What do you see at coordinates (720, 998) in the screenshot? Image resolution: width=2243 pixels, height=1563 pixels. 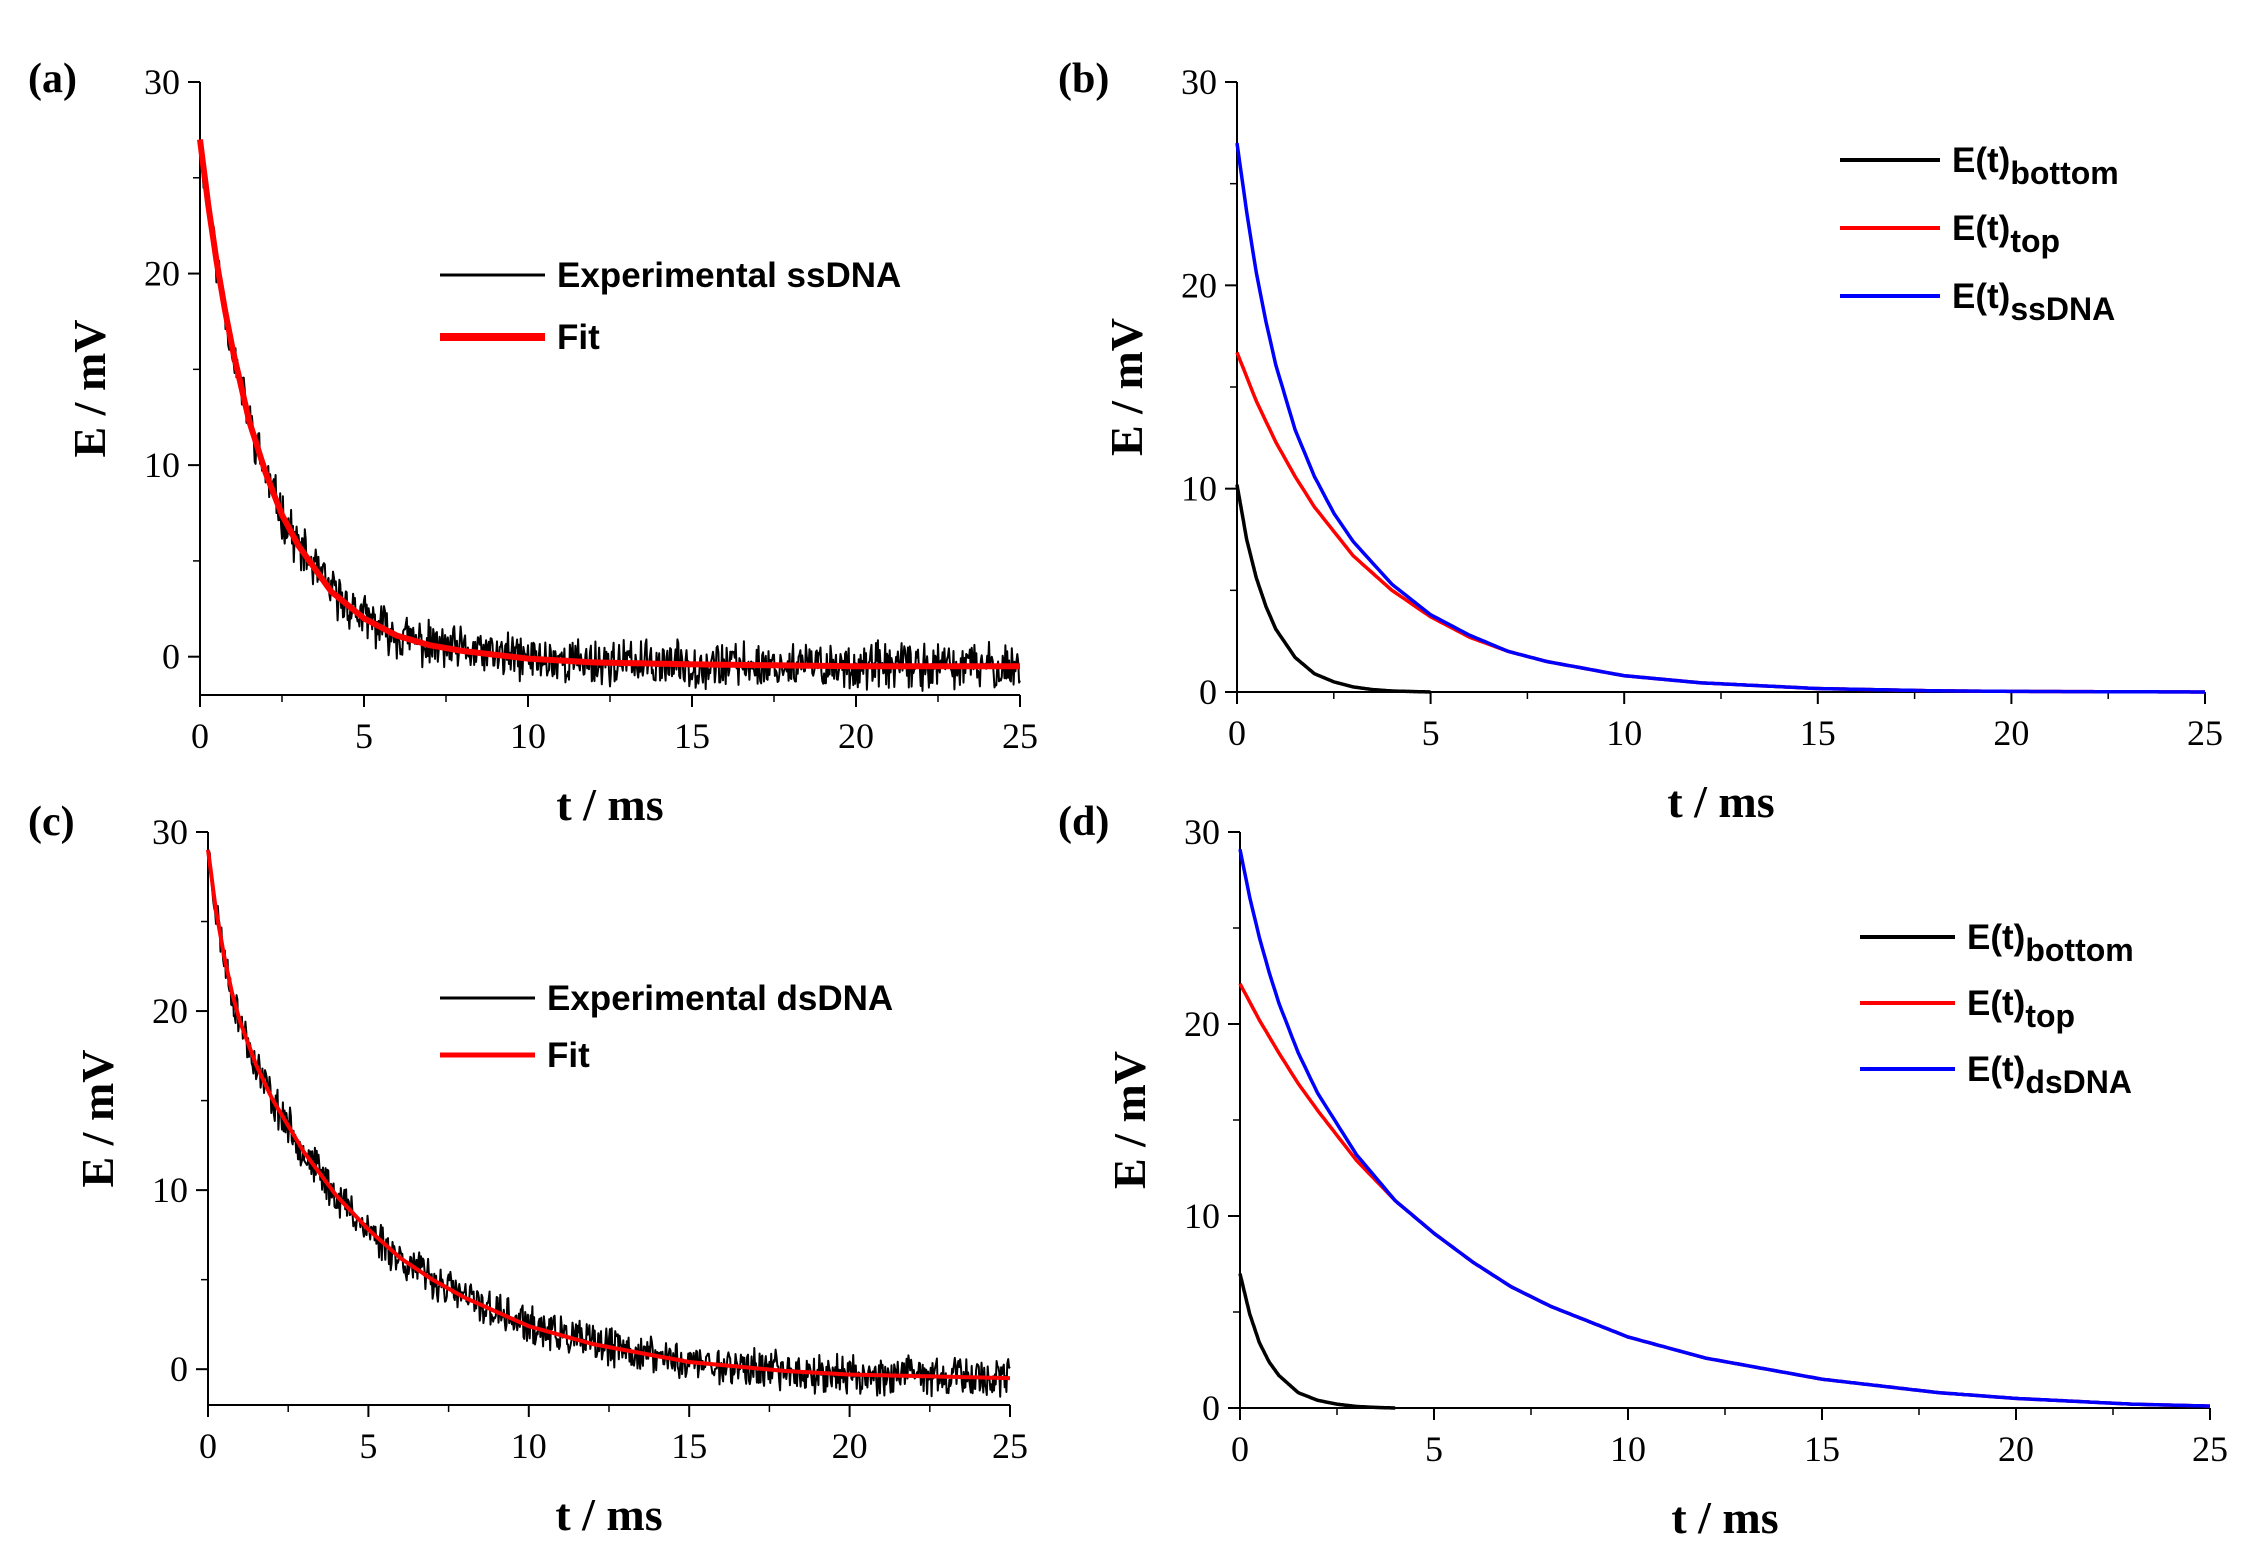 I see `legend-label: Experimental dsDNA` at bounding box center [720, 998].